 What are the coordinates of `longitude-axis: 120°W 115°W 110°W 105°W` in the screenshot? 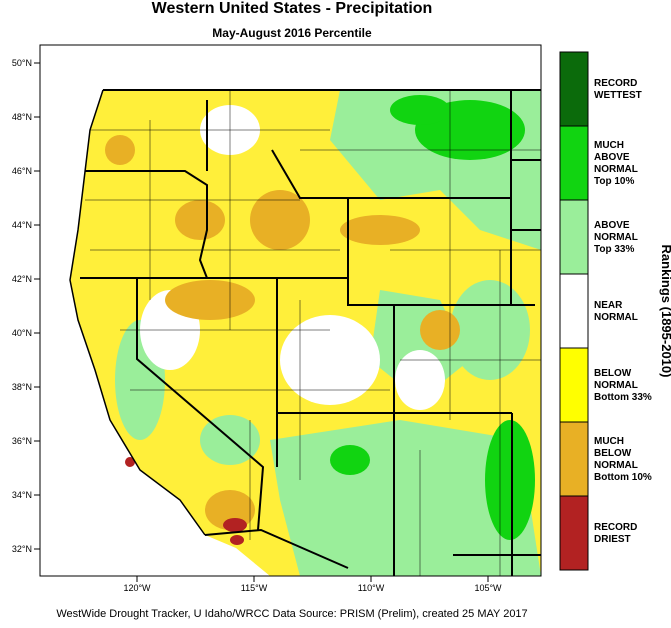 It's located at (312, 584).